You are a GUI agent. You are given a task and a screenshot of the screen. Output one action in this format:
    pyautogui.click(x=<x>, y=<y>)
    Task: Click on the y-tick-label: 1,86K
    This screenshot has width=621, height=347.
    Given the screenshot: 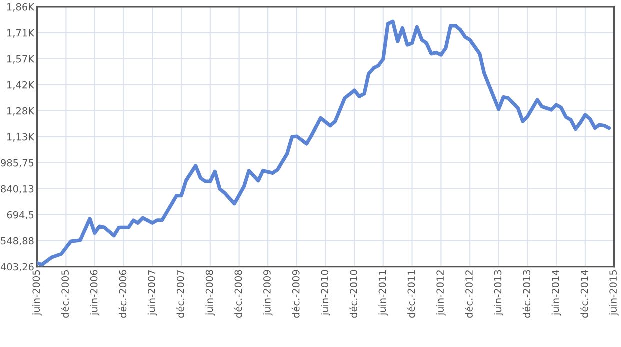 What is the action you would take?
    pyautogui.click(x=21, y=7)
    